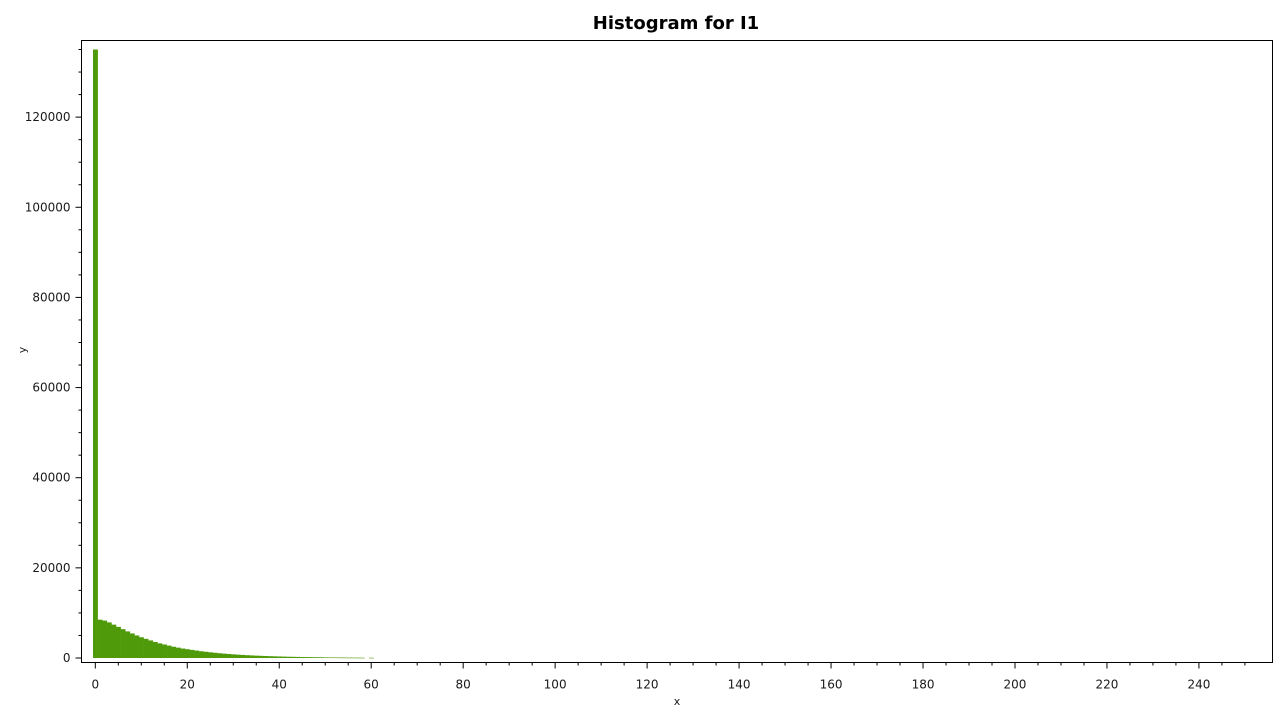 Image resolution: width=1280 pixels, height=720 pixels. I want to click on x-tick-label: 240, so click(1198, 685).